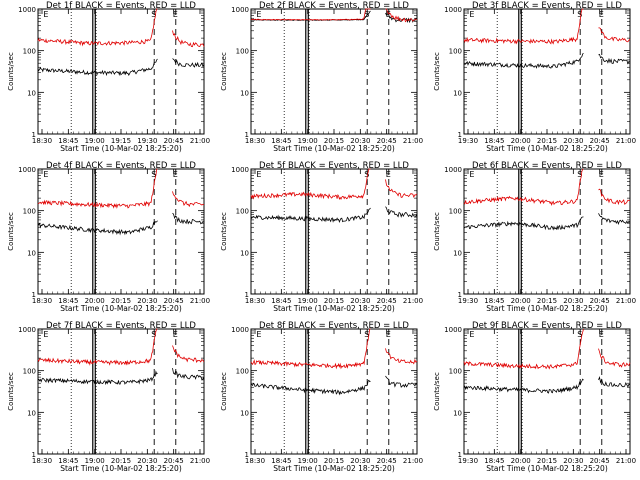 This screenshot has height=480, width=640. What do you see at coordinates (547, 166) in the screenshot?
I see `panel-title: Det 6f BLACK = Events, RED = LLD` at bounding box center [547, 166].